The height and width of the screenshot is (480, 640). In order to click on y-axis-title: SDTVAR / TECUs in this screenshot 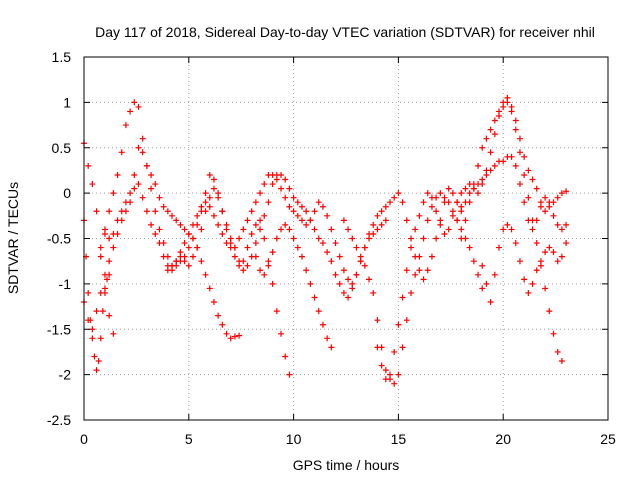, I will do `click(13, 238)`.